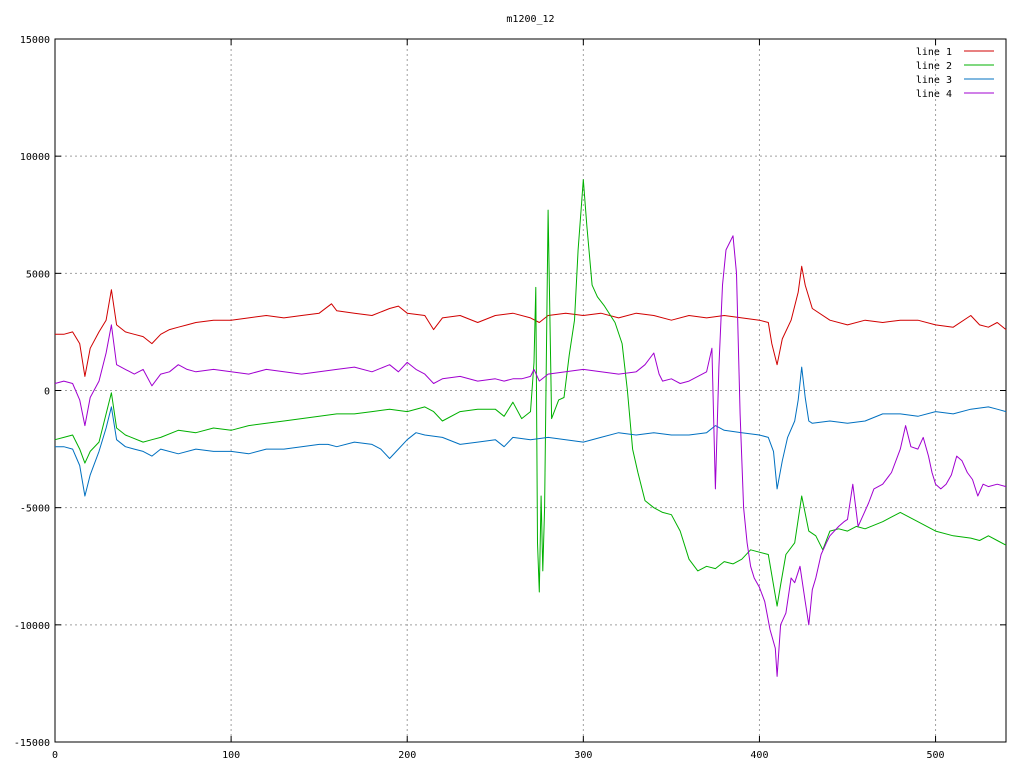 The image size is (1024, 768). What do you see at coordinates (35, 40) in the screenshot?
I see `y-tick-label-15000: 15000` at bounding box center [35, 40].